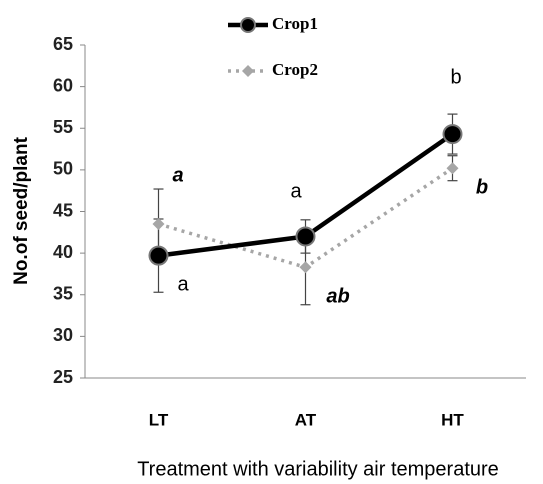 This screenshot has height=484, width=543. Describe the element at coordinates (452, 419) in the screenshot. I see `x-tick-label: HT` at that location.